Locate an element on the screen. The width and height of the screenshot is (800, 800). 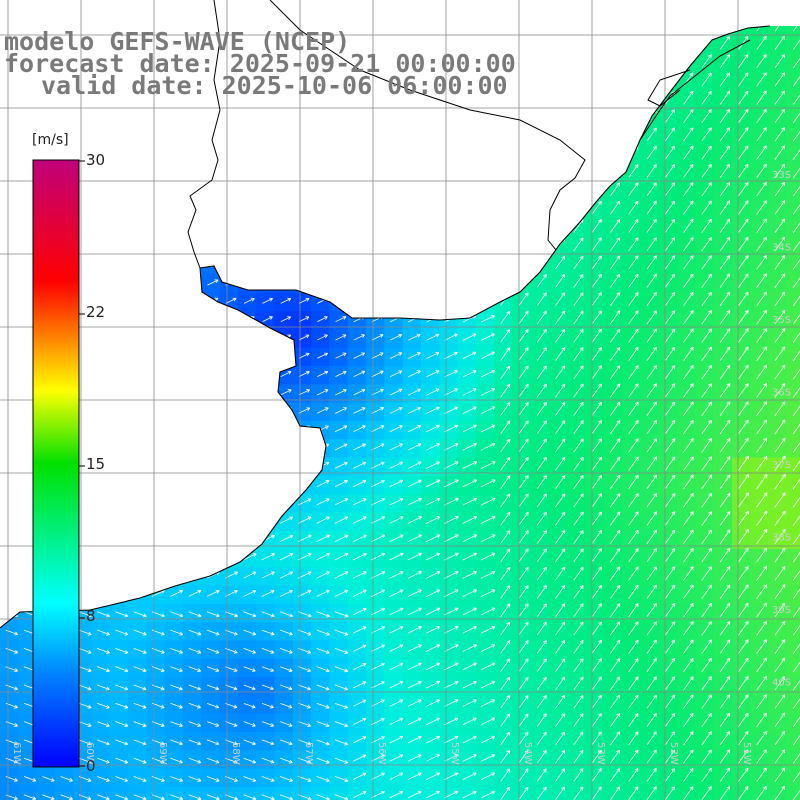
river-uruguay is located at coordinates (204, 134).